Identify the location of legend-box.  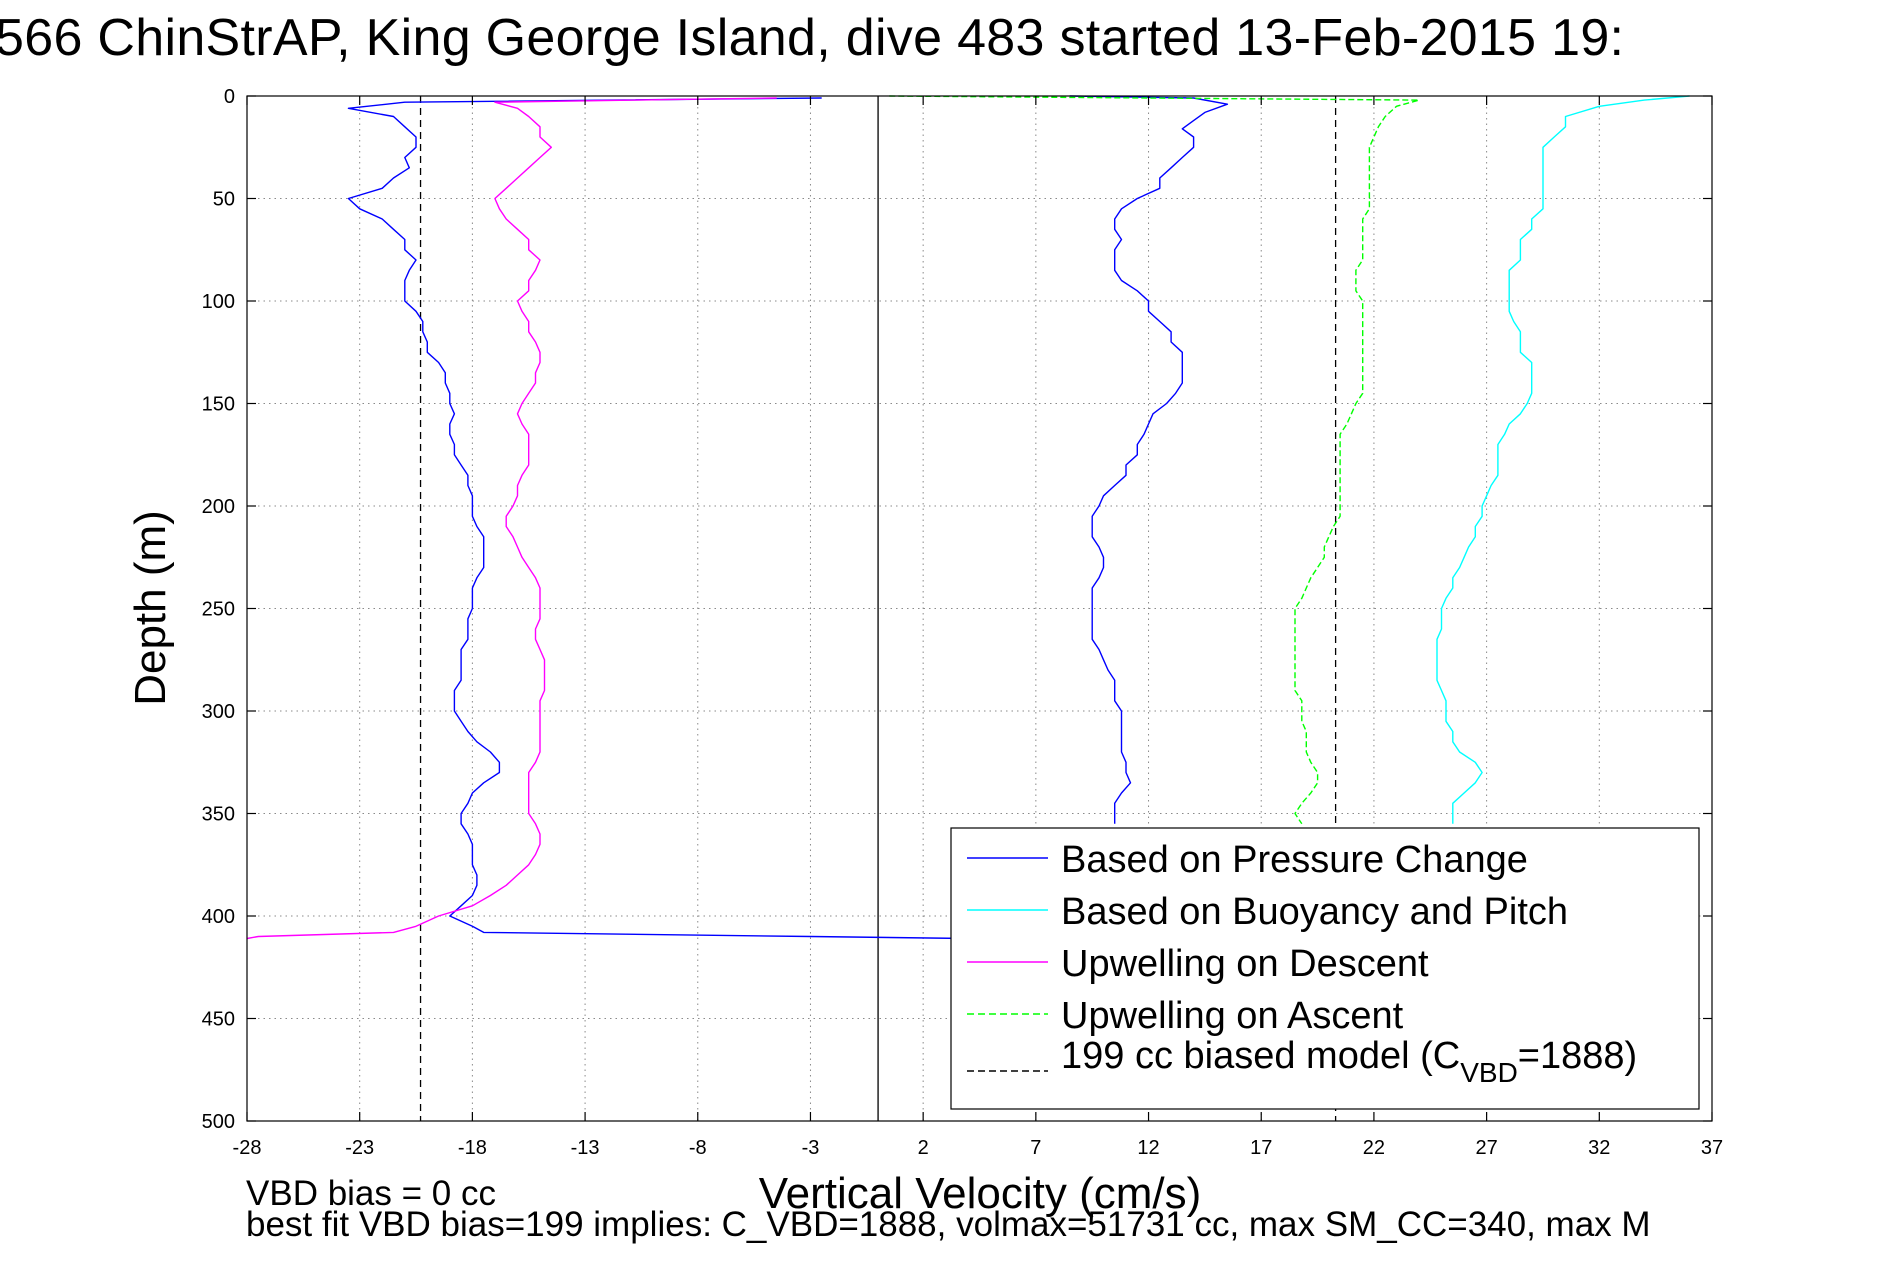
(1325, 968).